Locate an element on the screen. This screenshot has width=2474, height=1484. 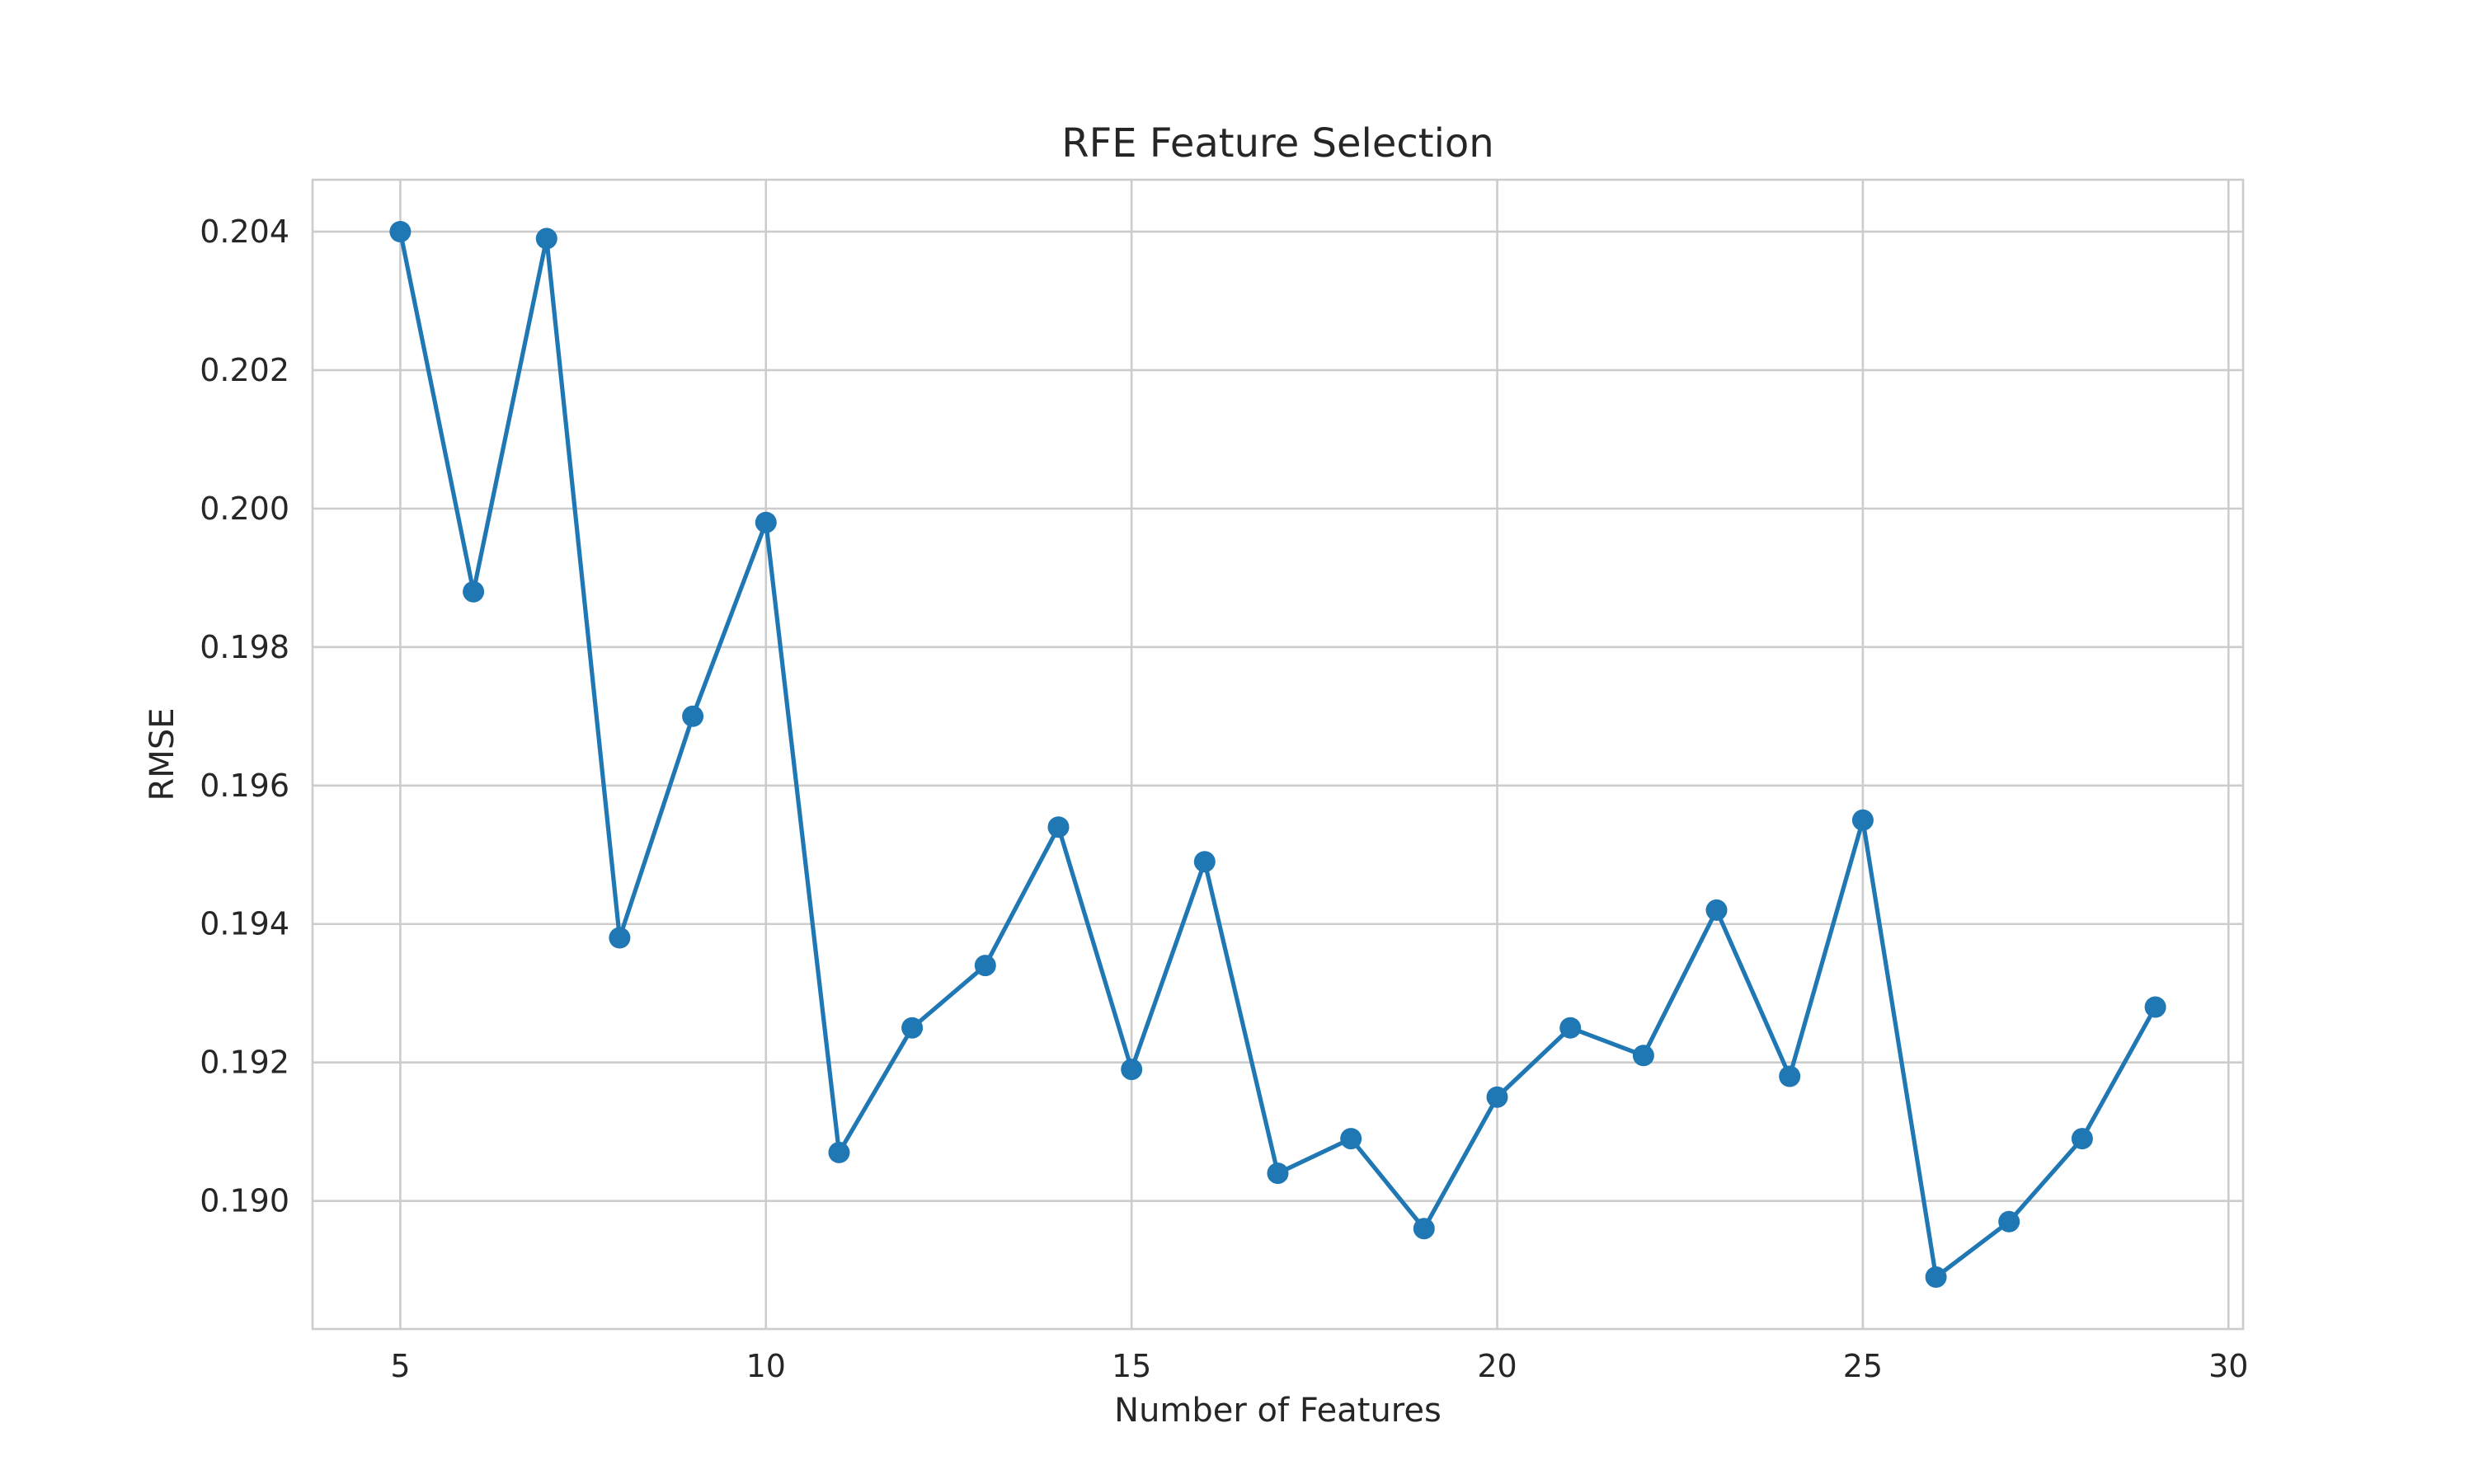
y-tick-label: 0.200 is located at coordinates (244, 509).